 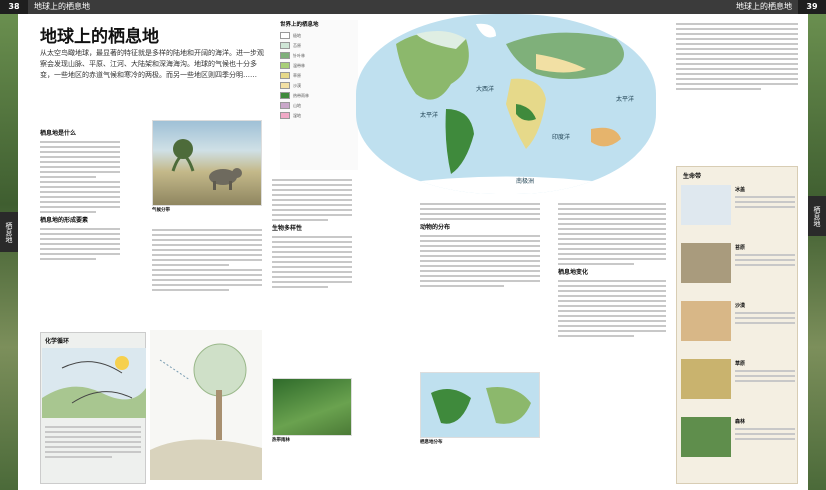 What do you see at coordinates (429, 115) in the screenshot?
I see `label-pacific-left: 太平洋` at bounding box center [429, 115].